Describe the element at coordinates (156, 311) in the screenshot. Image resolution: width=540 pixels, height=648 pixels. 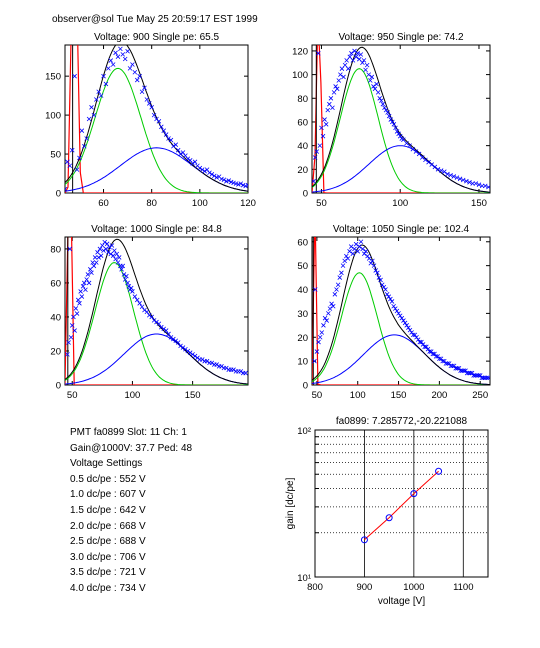
I see `plot-frame` at that location.